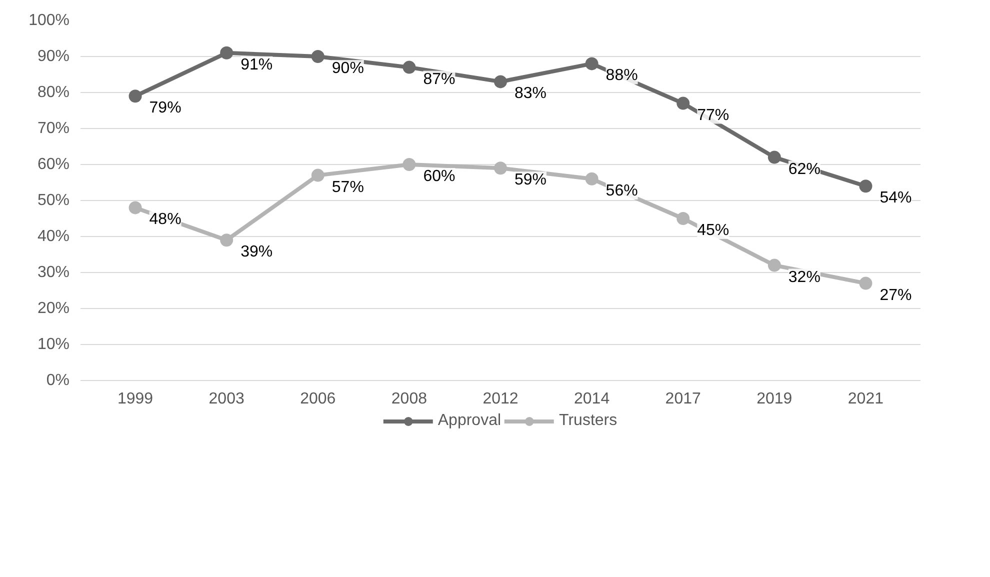  Describe the element at coordinates (592, 399) in the screenshot. I see `x-tick-label: 2014` at that location.